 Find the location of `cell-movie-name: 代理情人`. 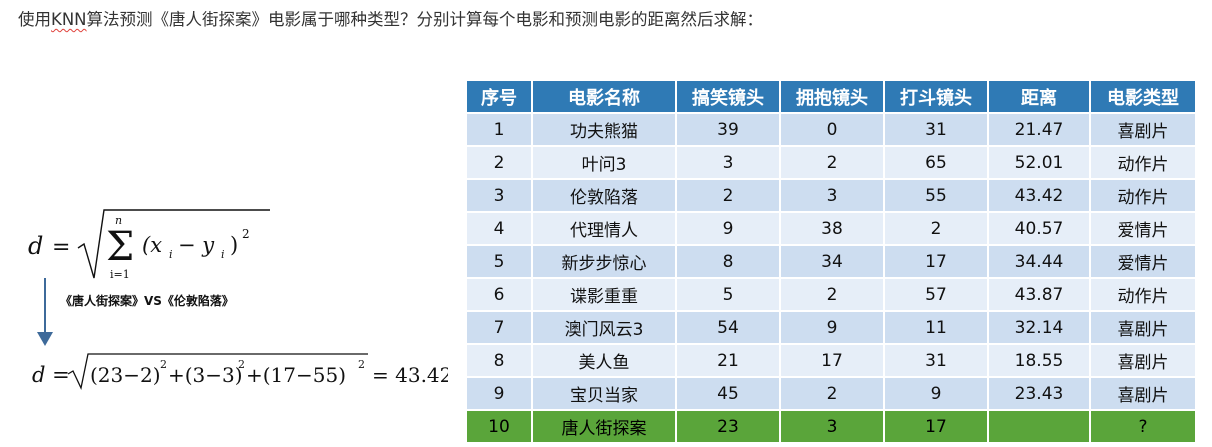

cell-movie-name: 代理情人 is located at coordinates (604, 229).